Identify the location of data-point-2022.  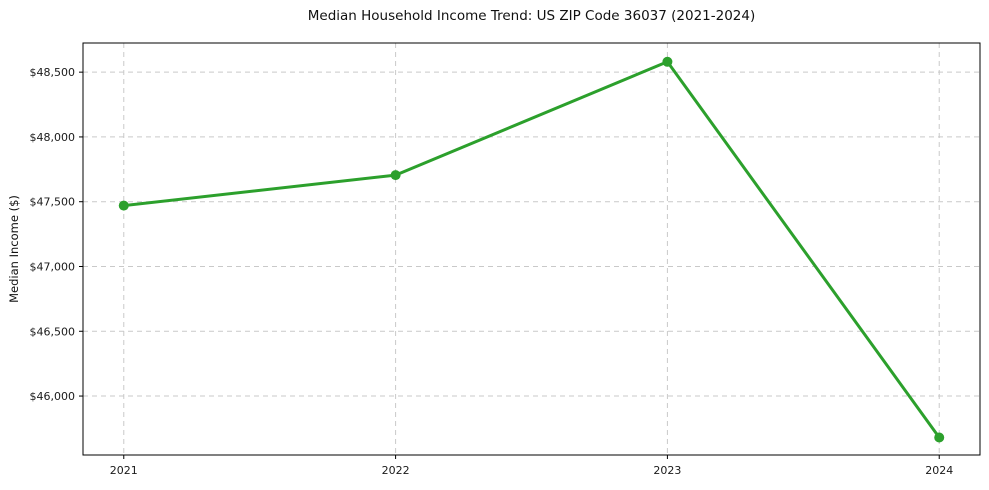
(395, 175).